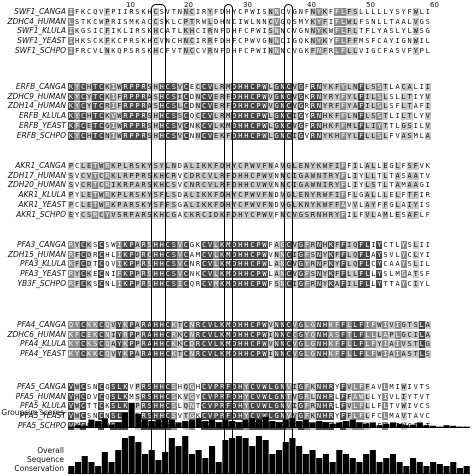 This screenshot has height=476, width=474. What do you see at coordinates (222, 195) in the screenshot?
I see `residue: D` at bounding box center [222, 195].